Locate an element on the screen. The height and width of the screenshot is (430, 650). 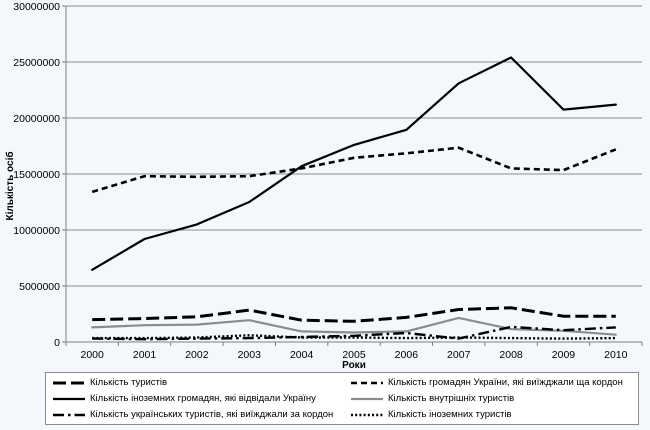
x-tick-label: 2010 is located at coordinates (616, 355).